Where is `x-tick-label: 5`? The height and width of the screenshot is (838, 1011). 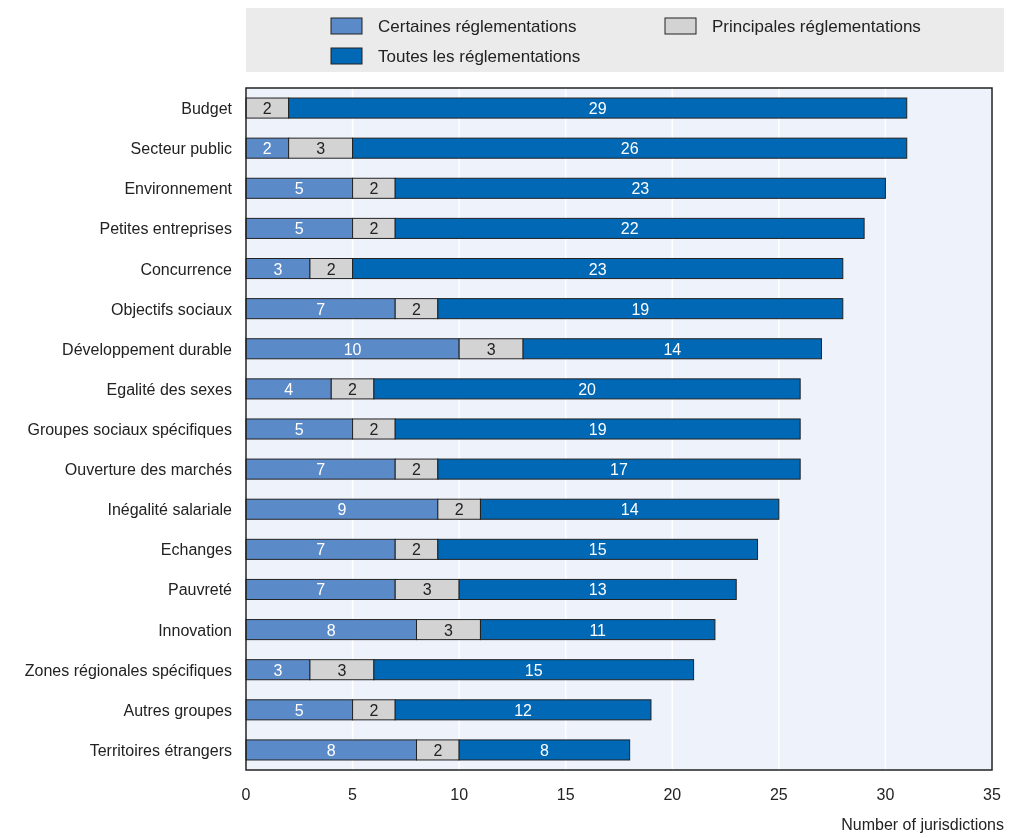 x-tick-label: 5 is located at coordinates (353, 794).